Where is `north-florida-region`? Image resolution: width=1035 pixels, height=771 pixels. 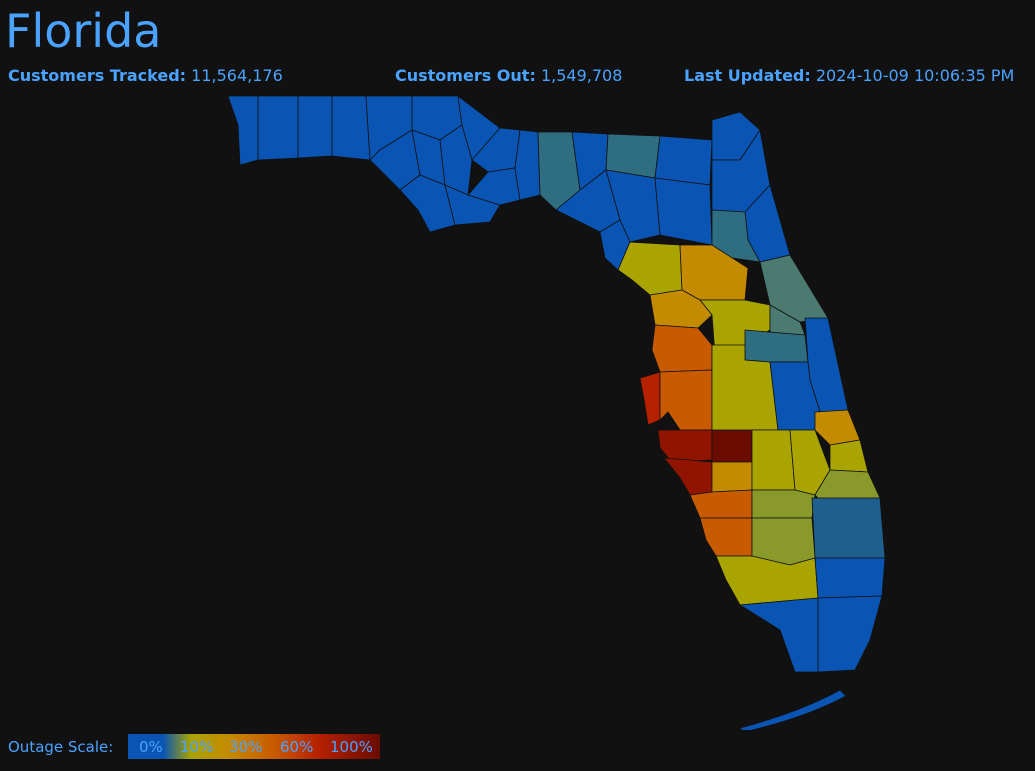
north-florida-region is located at coordinates (692, 217).